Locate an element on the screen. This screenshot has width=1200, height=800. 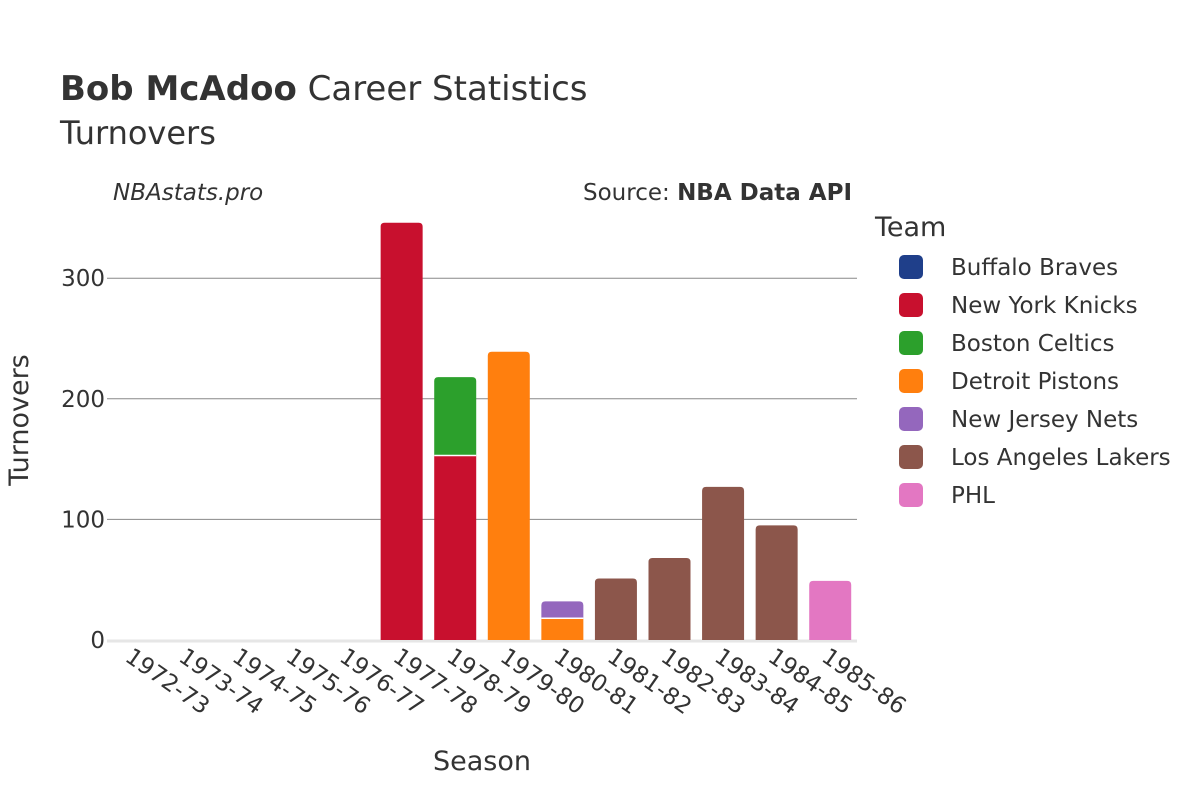
y-tick-100: 100 is located at coordinates (83, 520).